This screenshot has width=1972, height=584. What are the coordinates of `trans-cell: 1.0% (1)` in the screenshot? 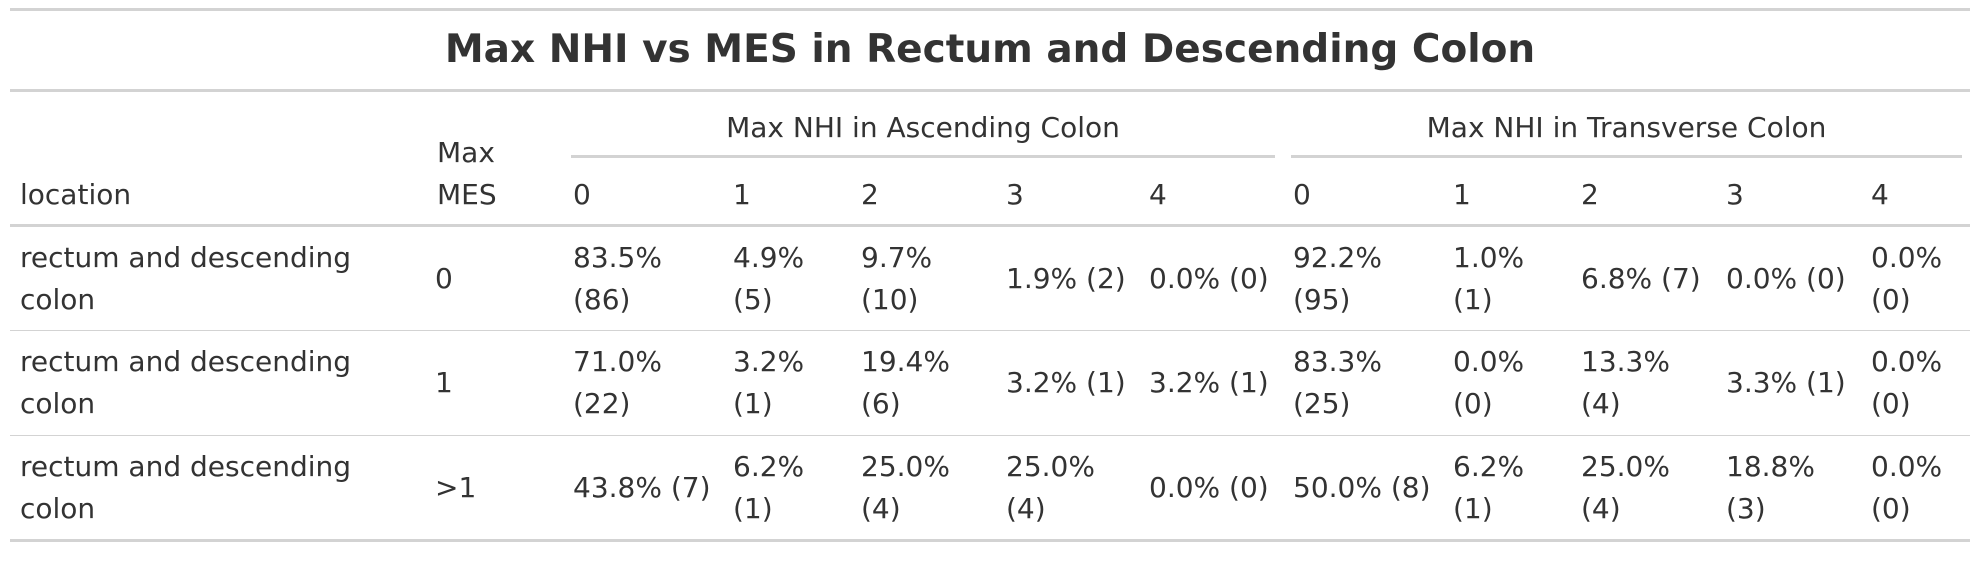 It's located at (1507, 278).